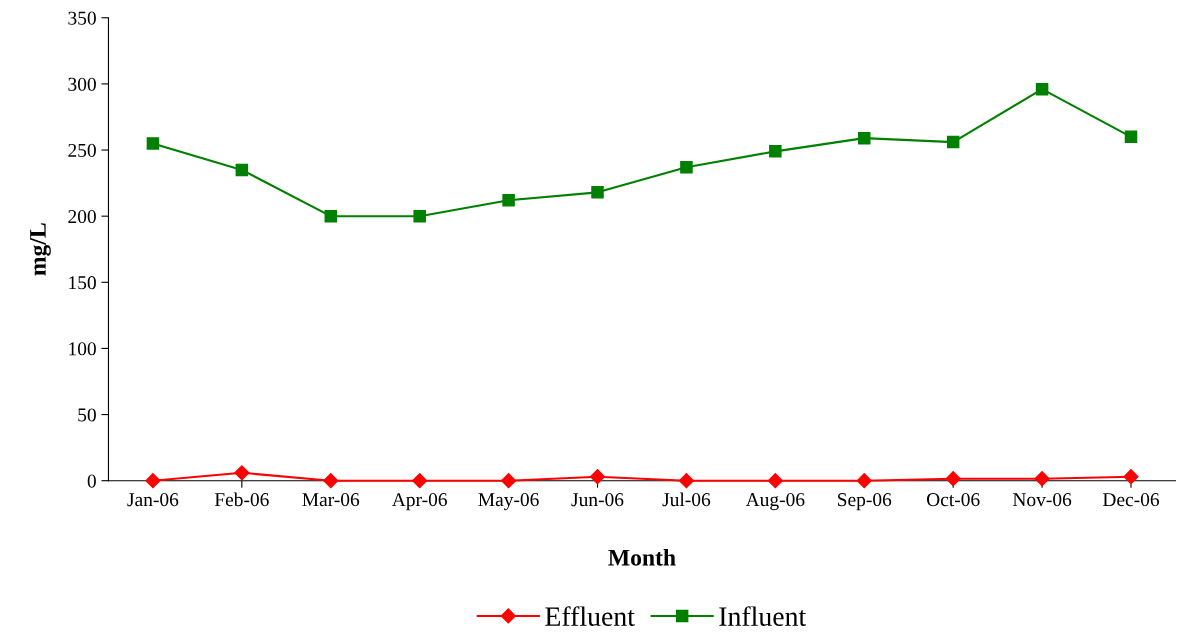 This screenshot has height=635, width=1179. I want to click on legend-label: Effluent, so click(590, 616).